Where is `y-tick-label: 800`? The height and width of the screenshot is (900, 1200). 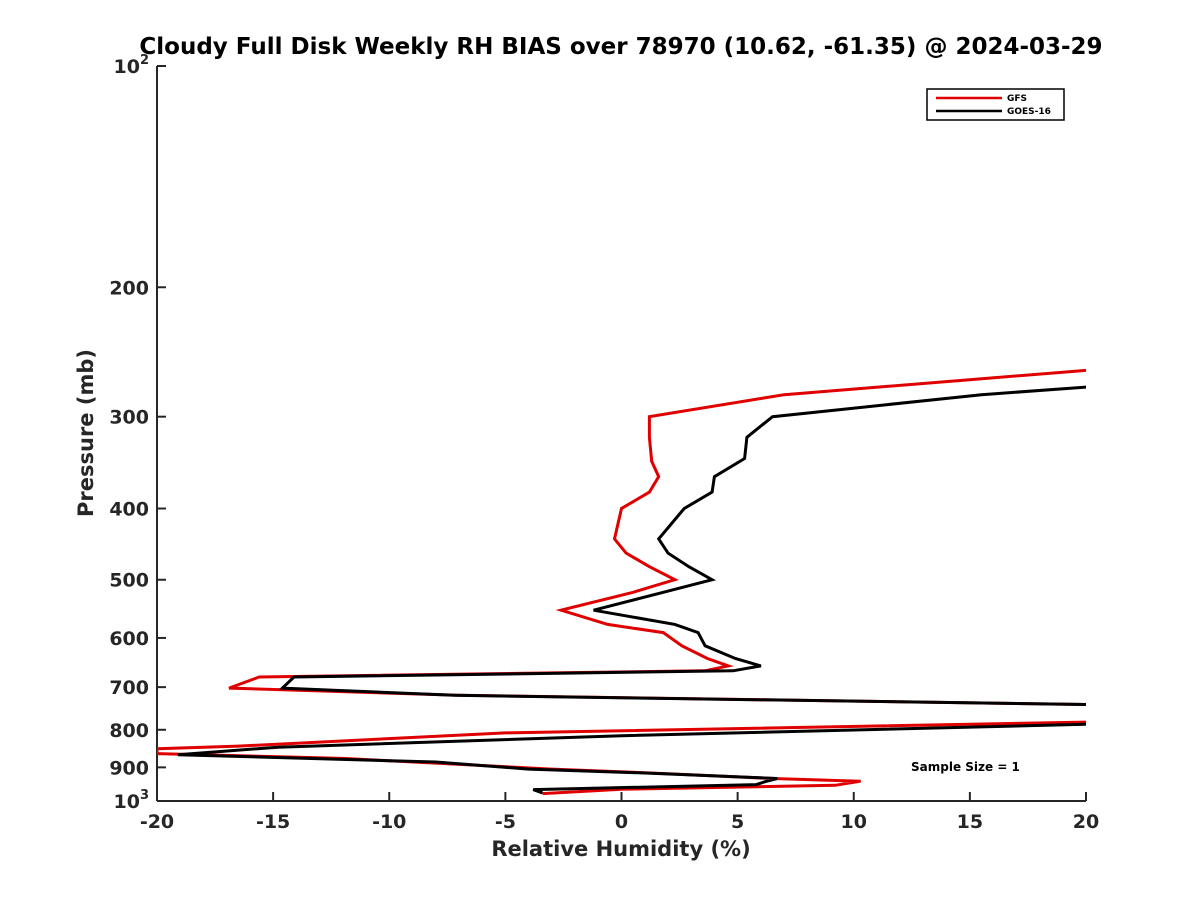
y-tick-label: 800 is located at coordinates (129, 731).